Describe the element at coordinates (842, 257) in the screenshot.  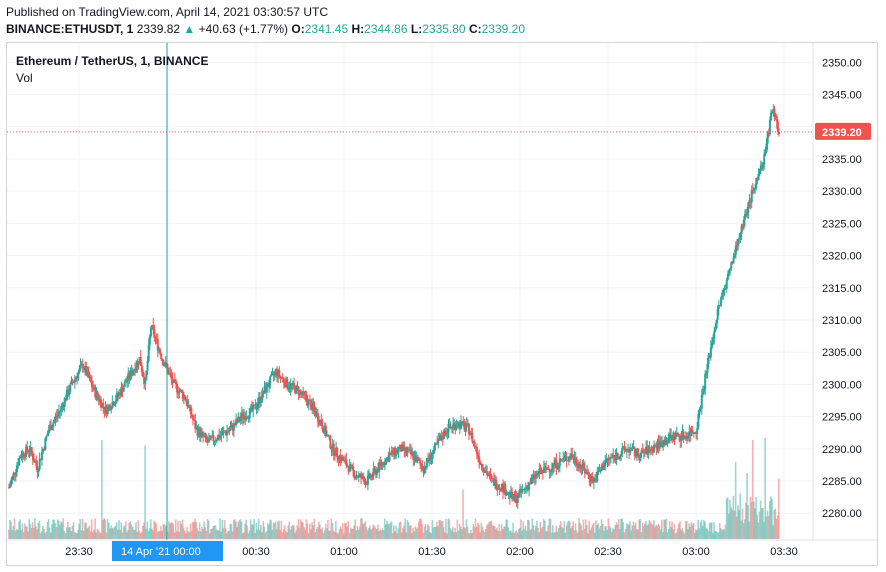
I see `price-tick-label: 2320.00` at that location.